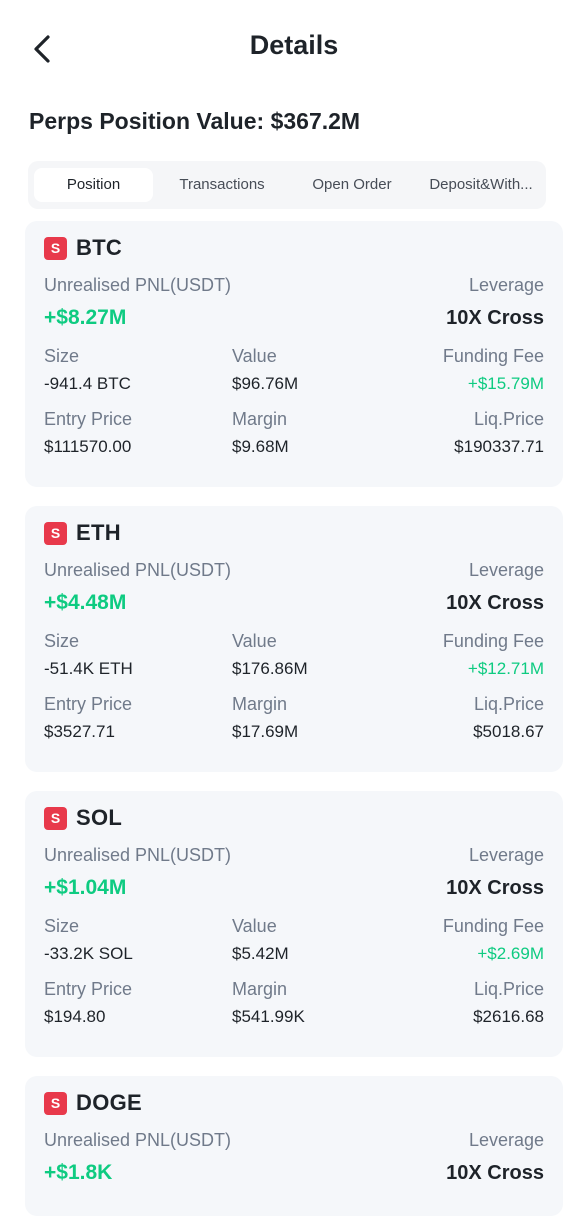 Image resolution: width=588 pixels, height=1216 pixels. I want to click on position-symbol: DOGE, so click(109, 1102).